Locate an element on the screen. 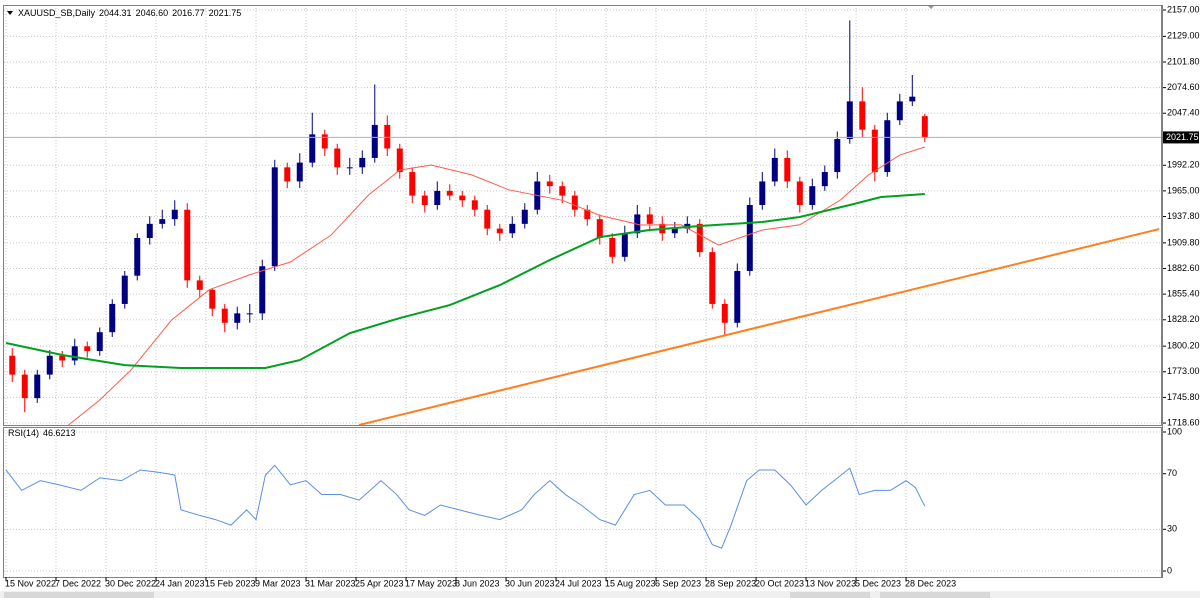  y-tick-label: 2157.00 is located at coordinates (1183, 9).